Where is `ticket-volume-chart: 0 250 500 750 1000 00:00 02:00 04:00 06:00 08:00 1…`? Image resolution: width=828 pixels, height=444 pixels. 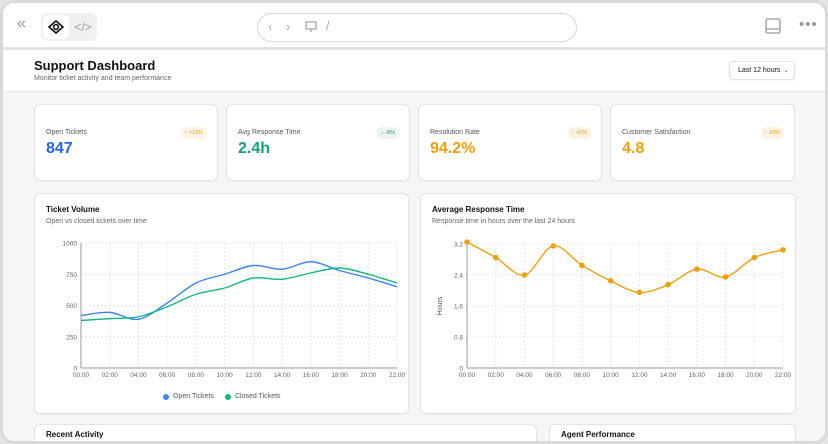
ticket-volume-chart: 0 250 500 750 1000 00:00 02:00 04:00 06:00 08:00 1… is located at coordinates (234, 310).